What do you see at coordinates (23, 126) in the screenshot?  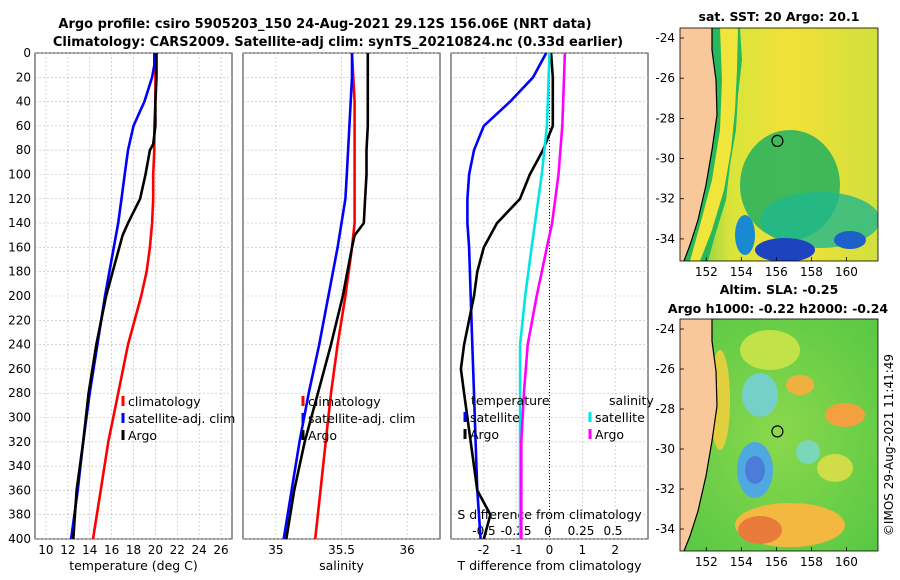 I see `depth-tick-label: 60` at bounding box center [23, 126].